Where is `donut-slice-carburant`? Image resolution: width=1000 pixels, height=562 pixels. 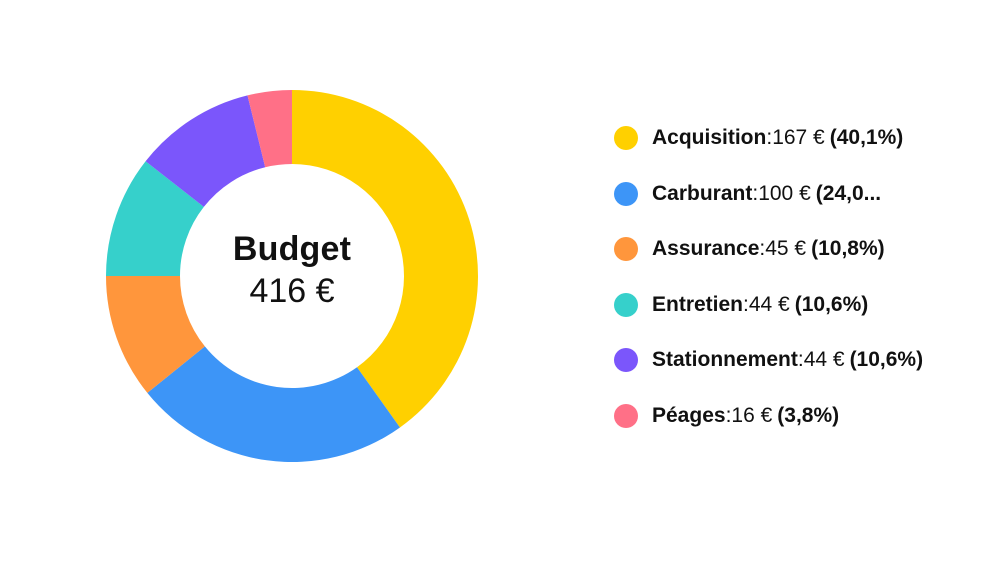 donut-slice-carburant is located at coordinates (273, 404).